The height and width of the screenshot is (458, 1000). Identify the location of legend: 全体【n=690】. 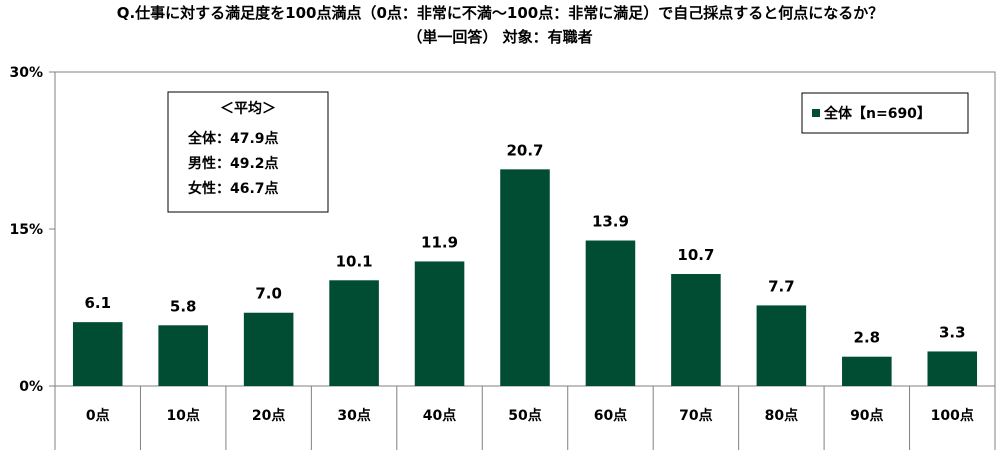
(885, 113).